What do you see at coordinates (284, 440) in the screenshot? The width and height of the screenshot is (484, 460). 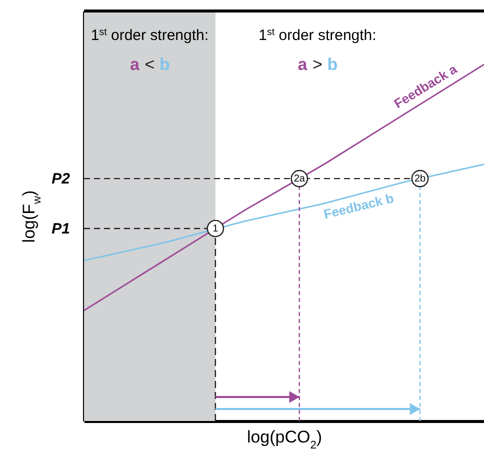 I see `x-axis-title: log(pCO$_{2}$)` at bounding box center [284, 440].